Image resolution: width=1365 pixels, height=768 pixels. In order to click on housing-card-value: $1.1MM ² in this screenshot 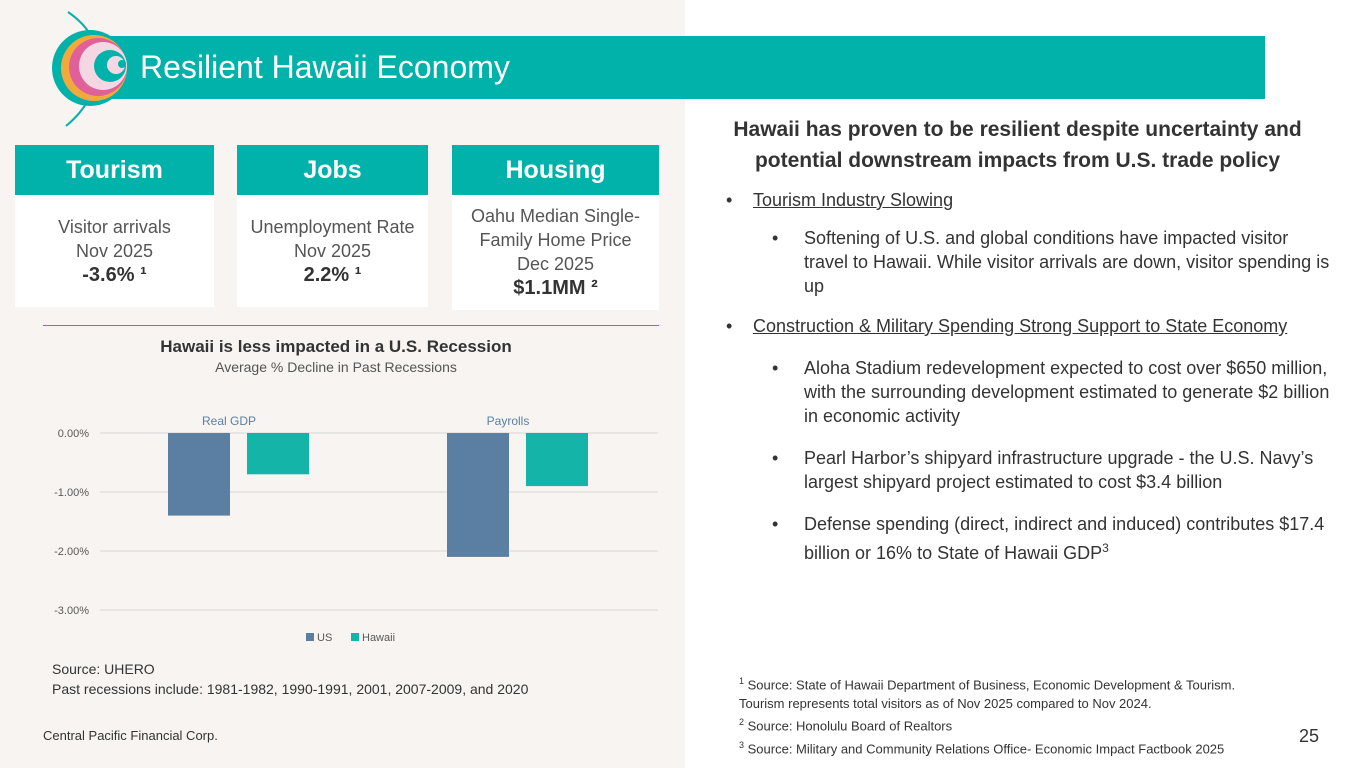, I will do `click(555, 288)`.